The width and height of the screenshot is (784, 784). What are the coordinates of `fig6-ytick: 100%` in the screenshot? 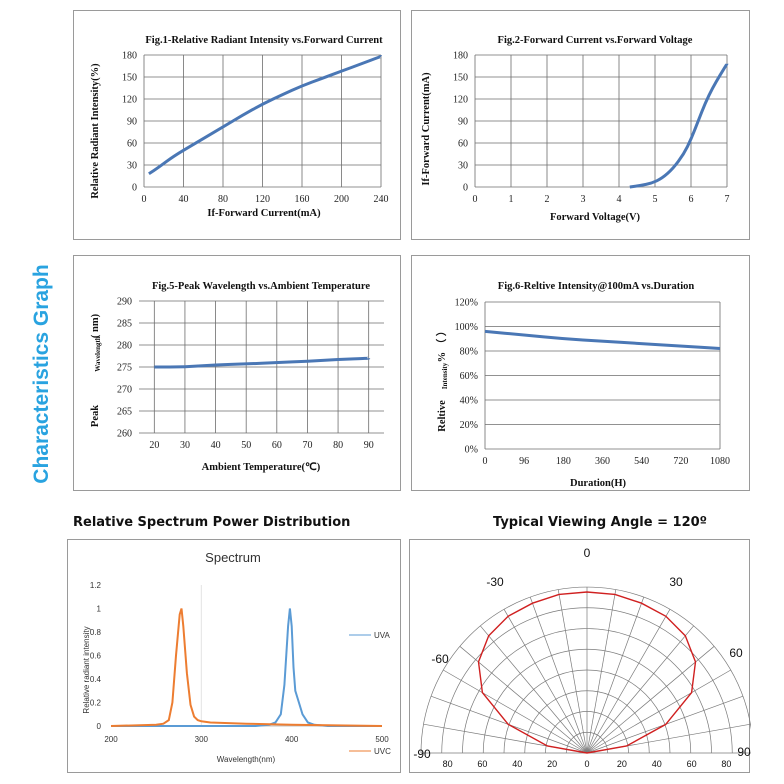 It's located at (466, 327).